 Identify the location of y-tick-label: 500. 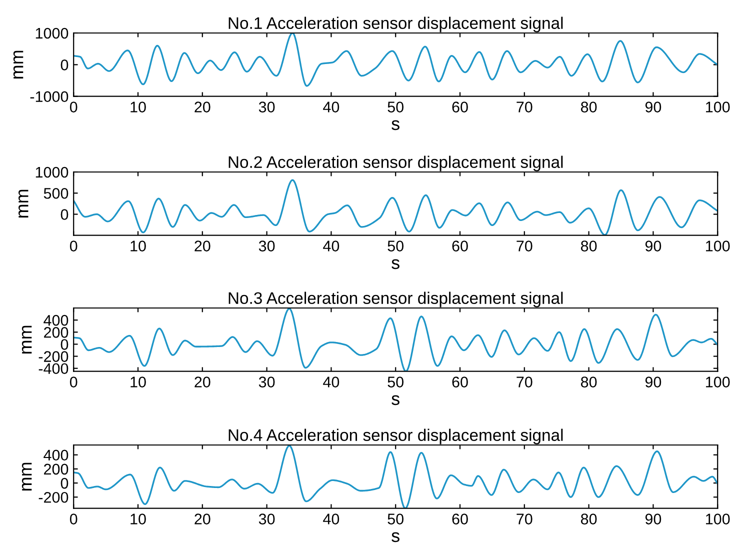
(56, 193).